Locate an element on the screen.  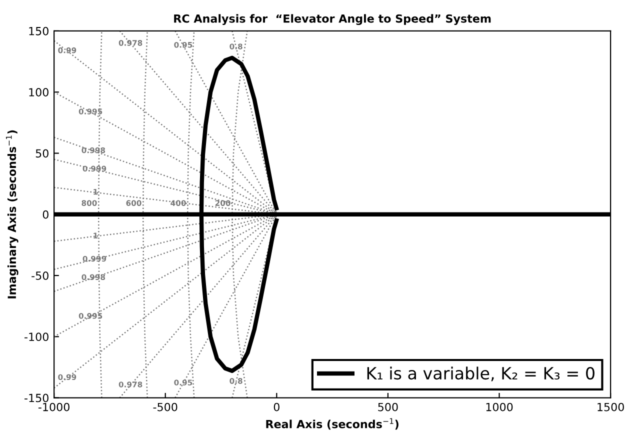
y-tick-label: -50 is located at coordinates (40, 275).